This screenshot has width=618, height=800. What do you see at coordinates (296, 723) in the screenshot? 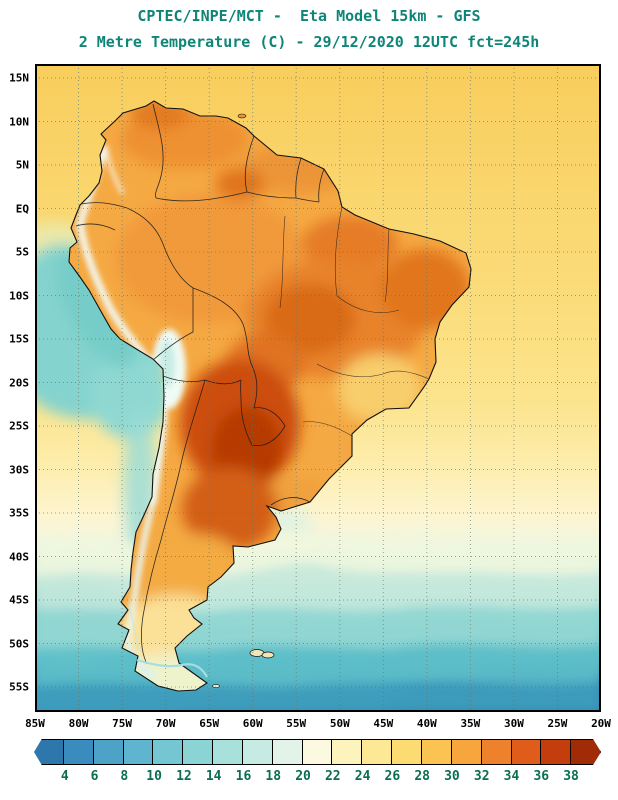
I see `lon-tick-label: 55W` at bounding box center [296, 723].